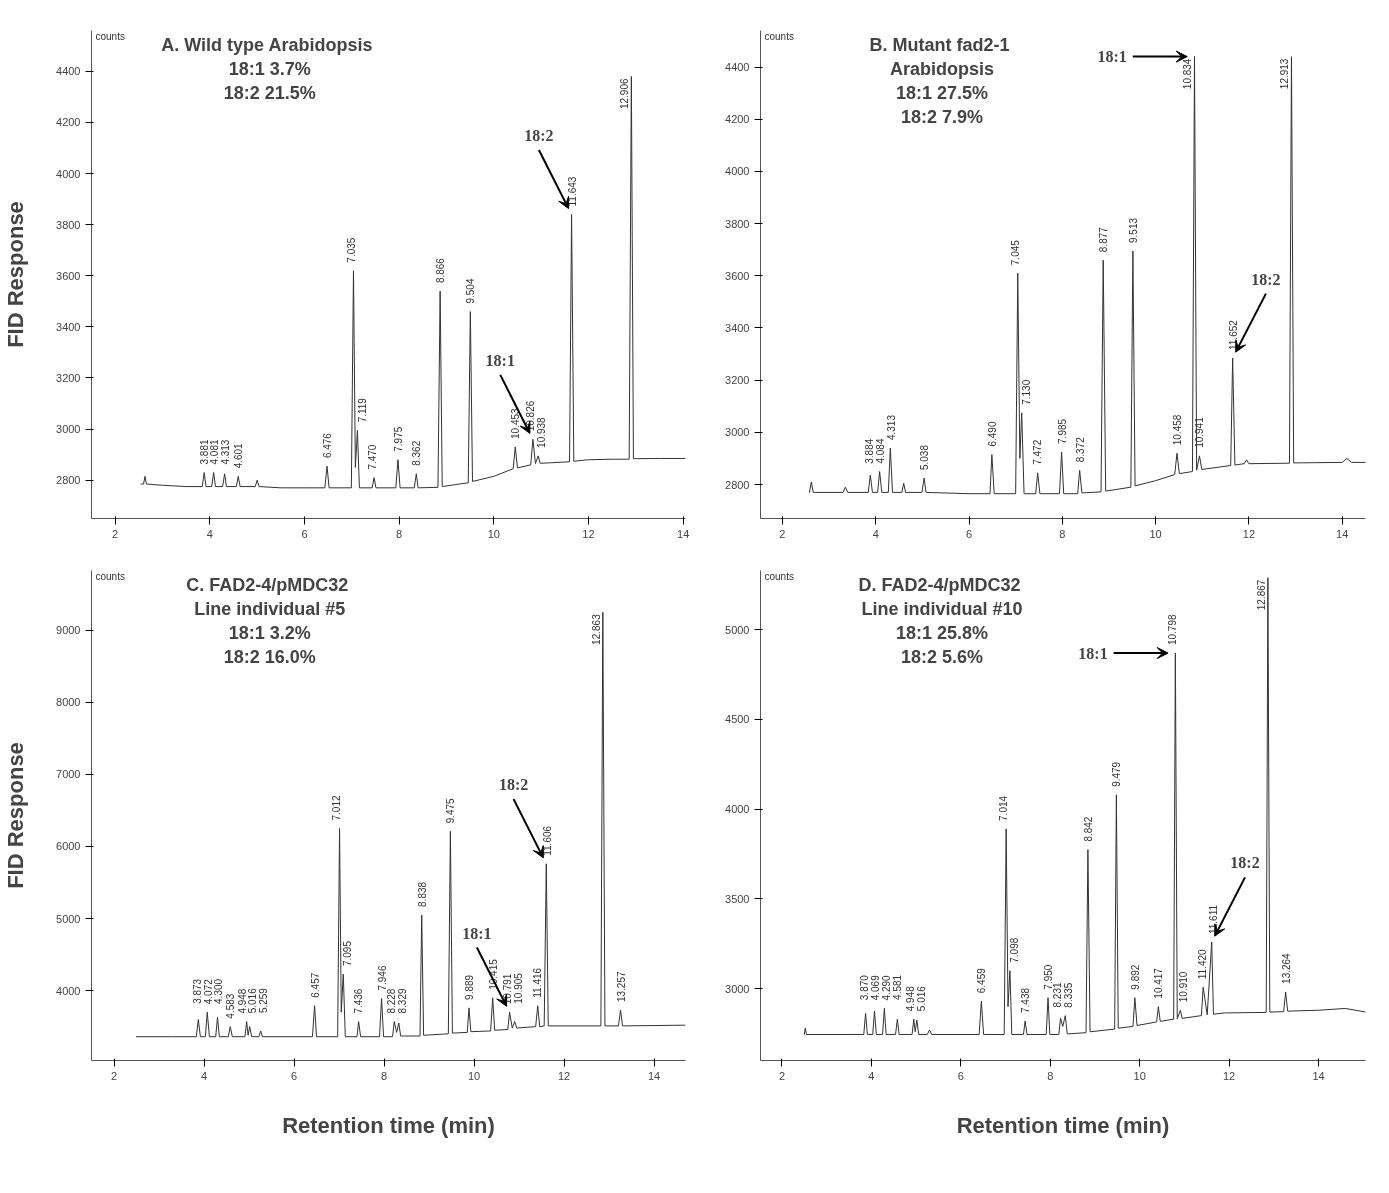 The height and width of the screenshot is (1193, 1389). I want to click on y-tick-label: 3800, so click(68, 224).